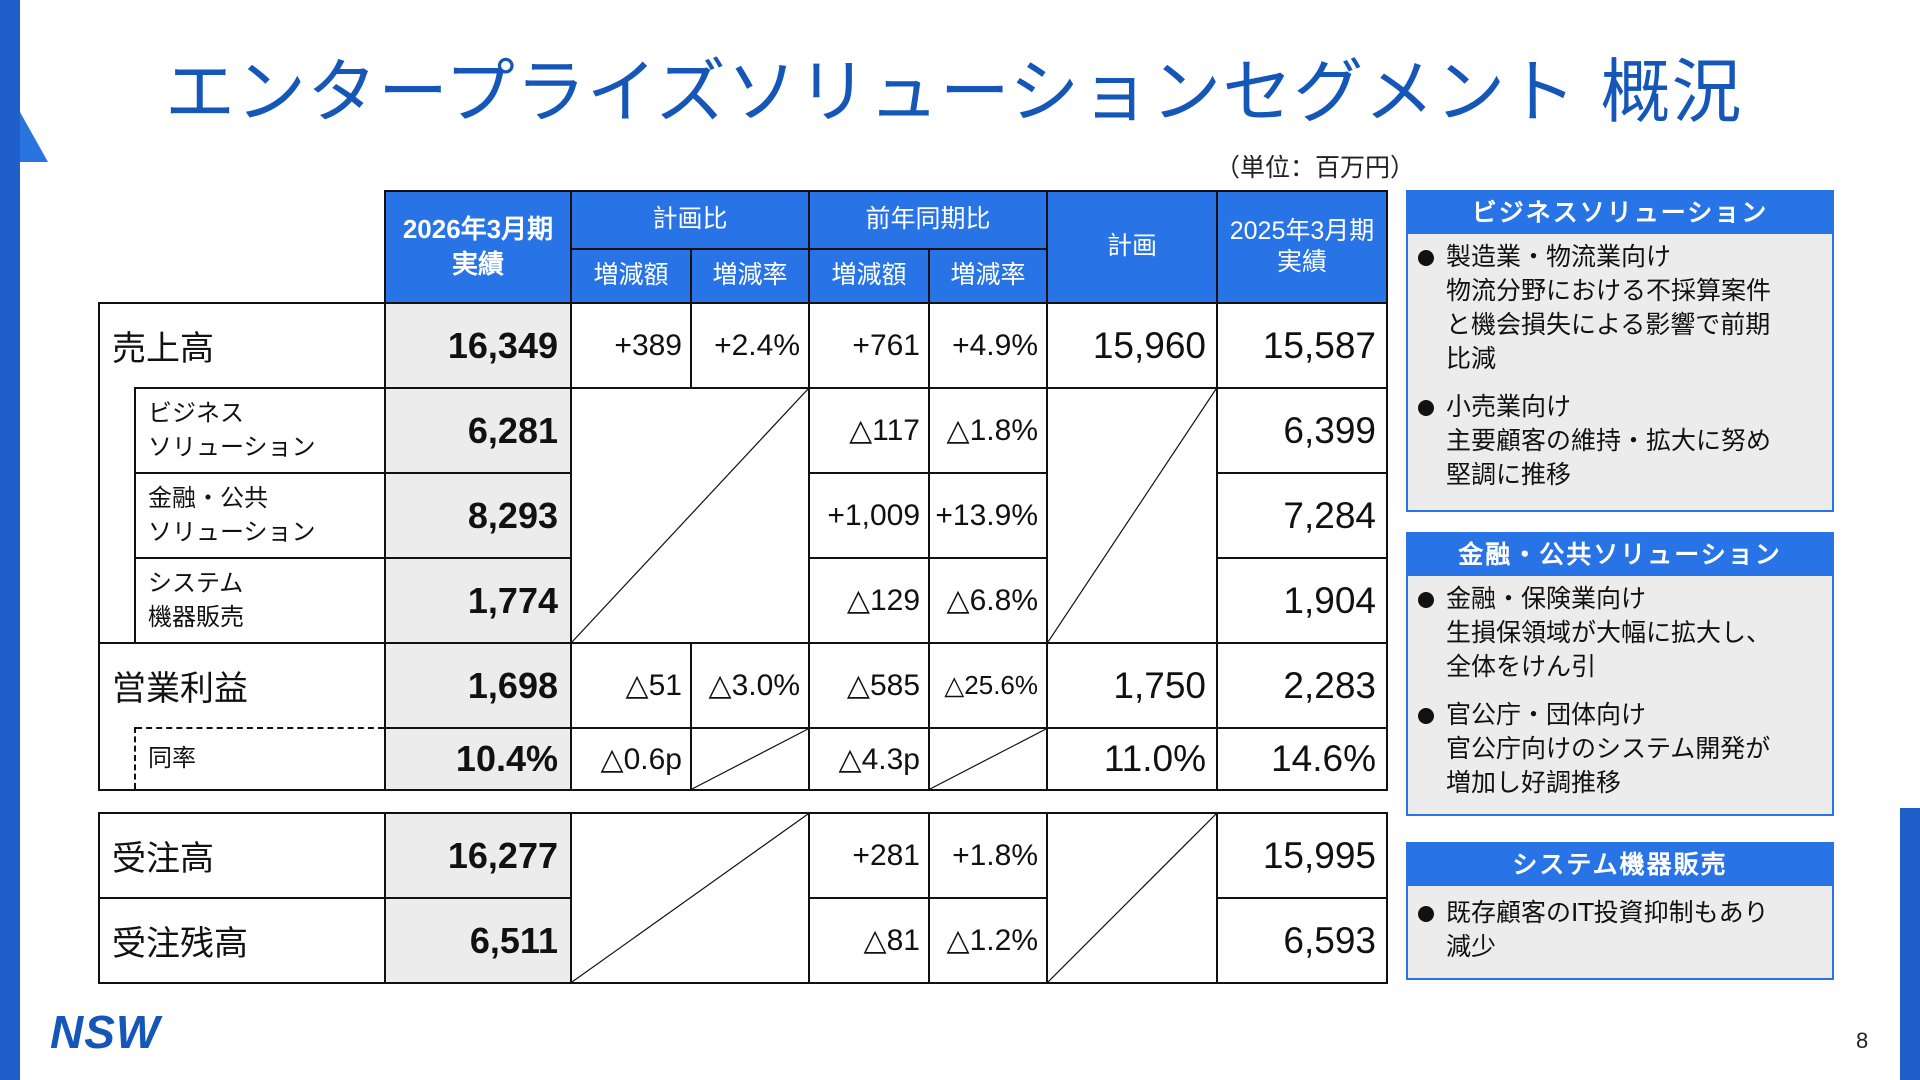 This screenshot has width=1920, height=1080. Describe the element at coordinates (631, 759) in the screenshot. I see `op-rate-plan-diff: △0.6p` at that location.